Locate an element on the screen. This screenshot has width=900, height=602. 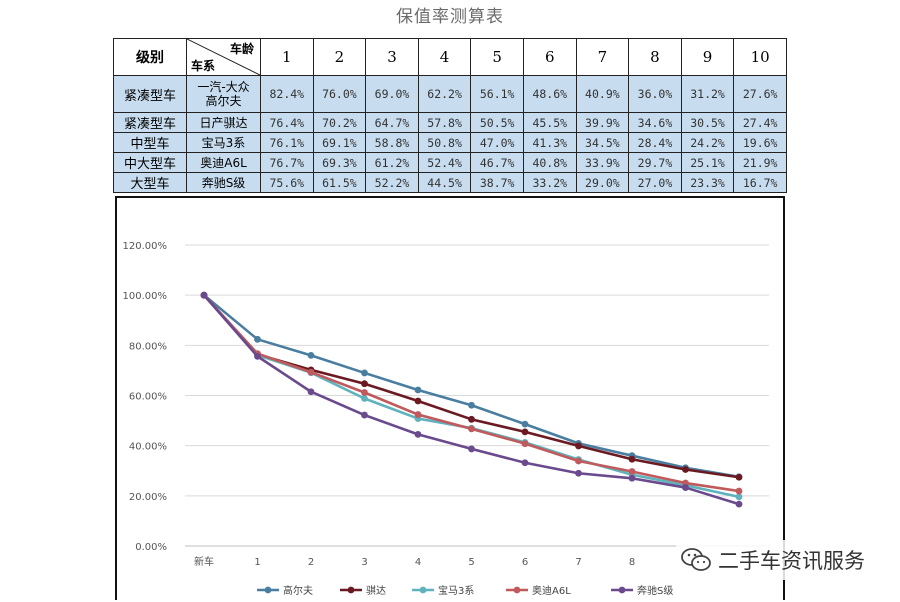
x-tick-label: 新车 is located at coordinates (204, 561).